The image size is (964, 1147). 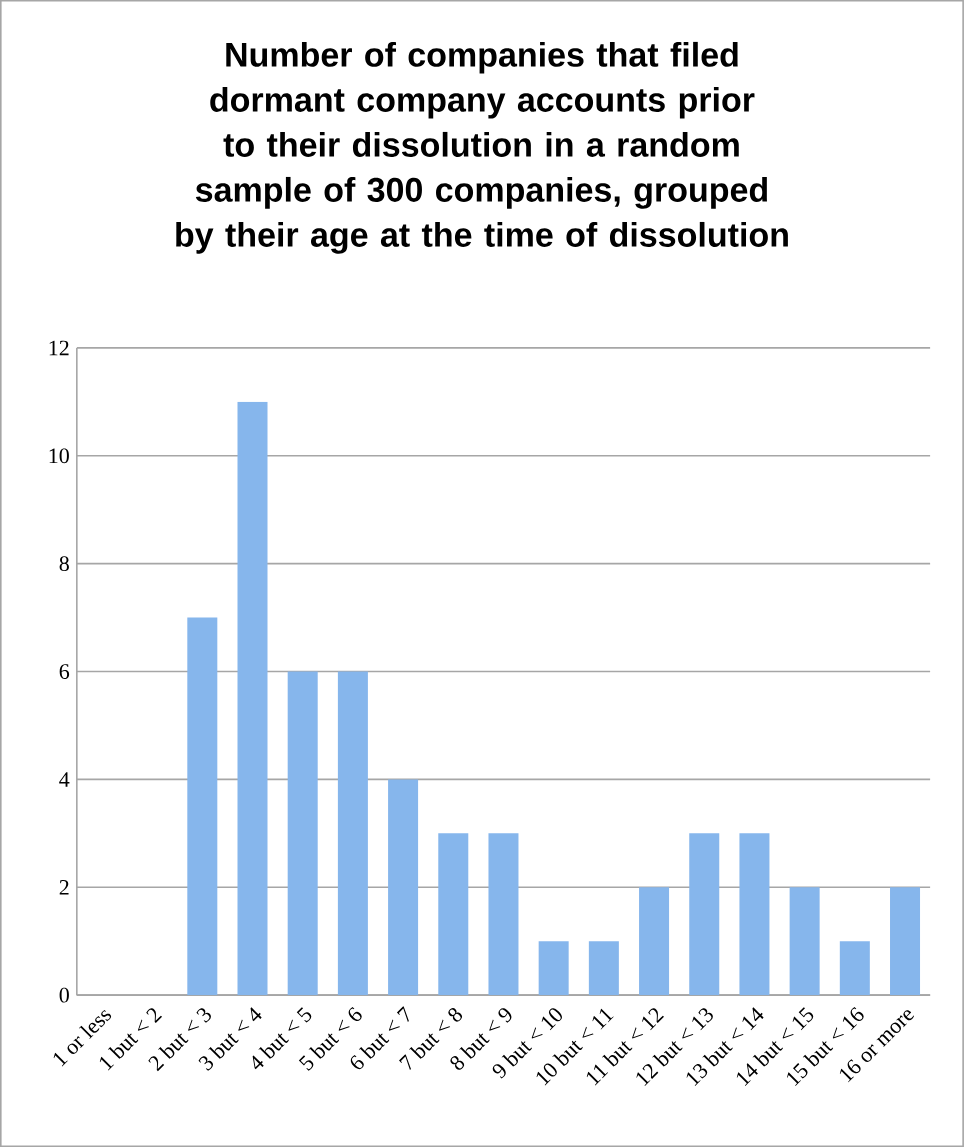 I want to click on chart-title: Number of companies that filed dormant company accounts prior to their dissolution in a random sample of 300 companies, grouped by their age at the time of dissolution, so click(x=482, y=147).